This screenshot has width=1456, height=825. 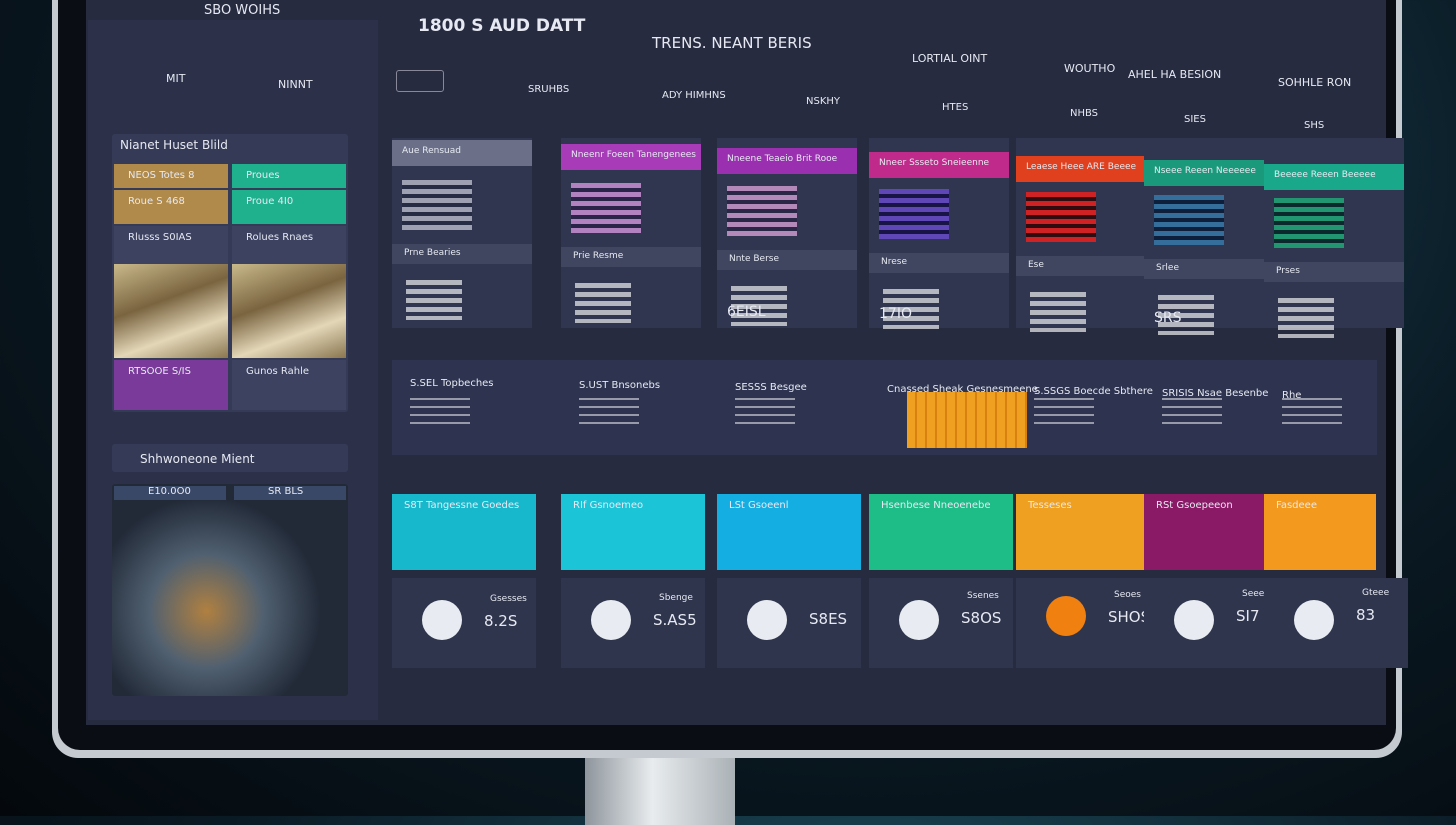 I want to click on stat-title: S.SSGS Boecde Sbthere, so click(x=1093, y=391).